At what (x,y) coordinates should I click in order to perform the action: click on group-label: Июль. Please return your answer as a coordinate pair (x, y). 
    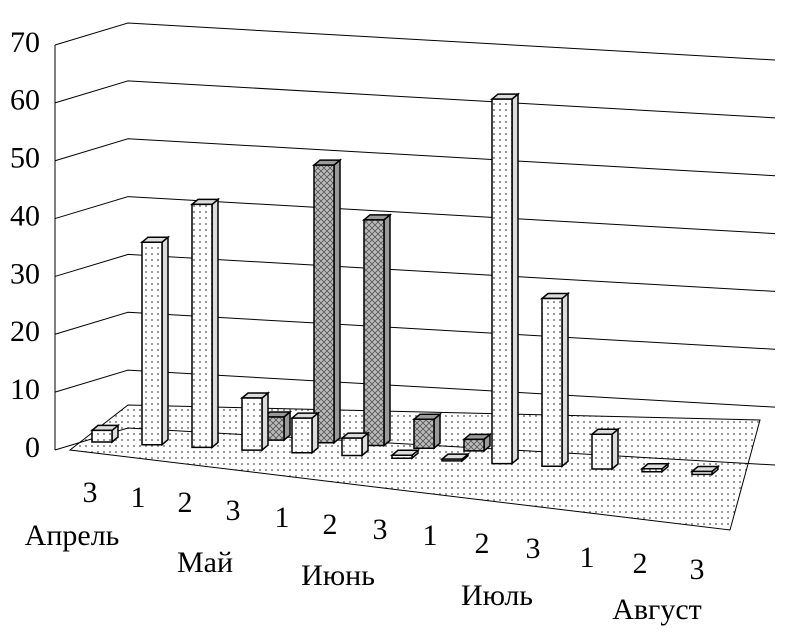
    Looking at the image, I should click on (497, 595).